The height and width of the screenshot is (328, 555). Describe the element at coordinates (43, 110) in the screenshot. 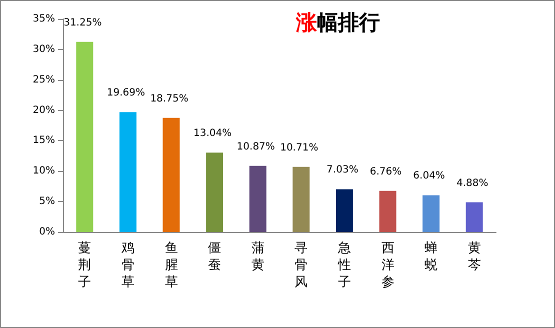

I see `y-tick-label: 20%` at that location.